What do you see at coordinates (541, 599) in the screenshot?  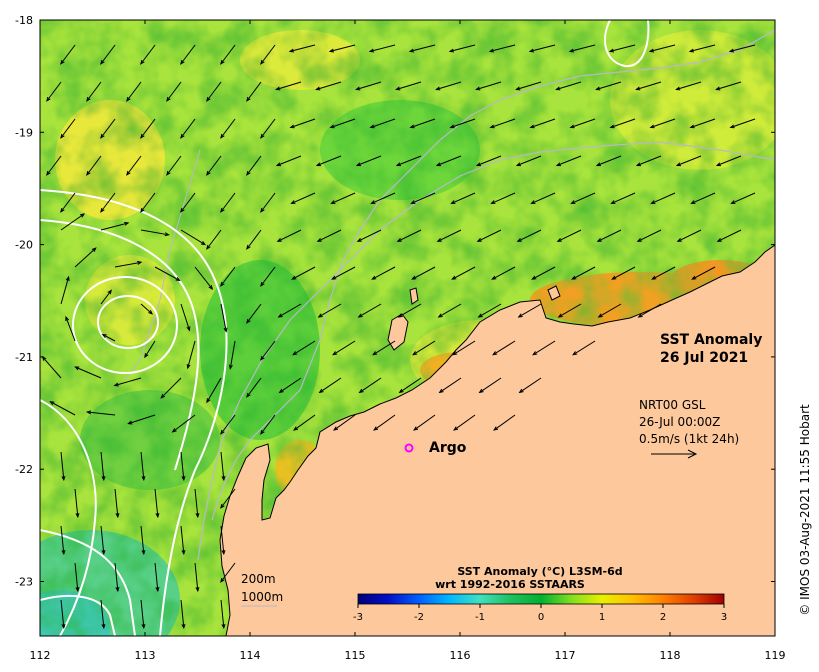 I see `colorbar` at bounding box center [541, 599].